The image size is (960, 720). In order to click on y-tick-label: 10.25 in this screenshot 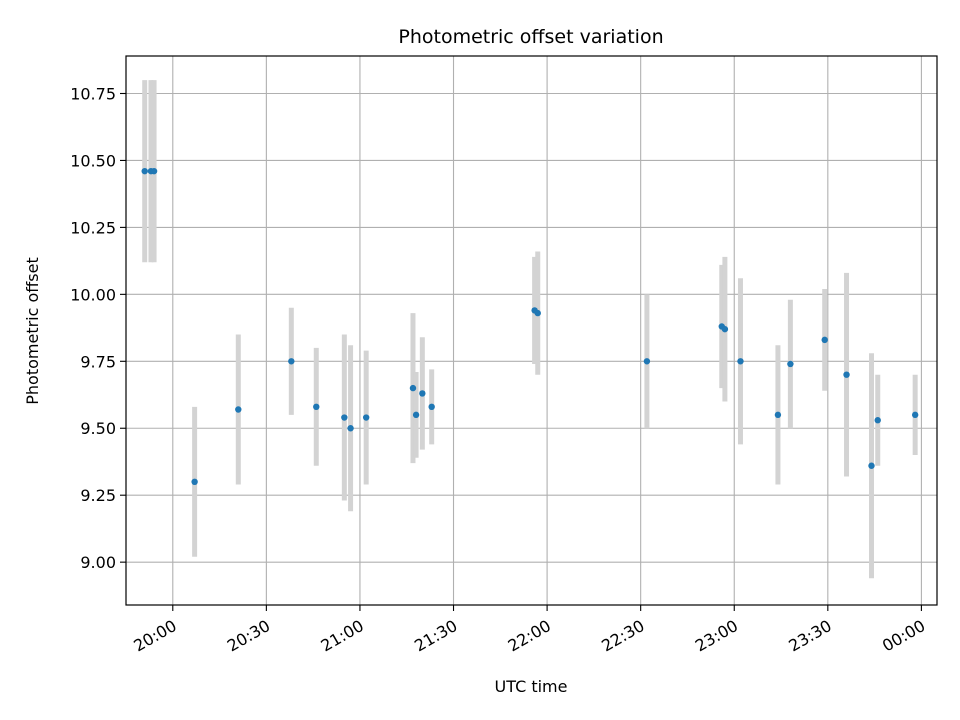, I will do `click(93, 227)`.